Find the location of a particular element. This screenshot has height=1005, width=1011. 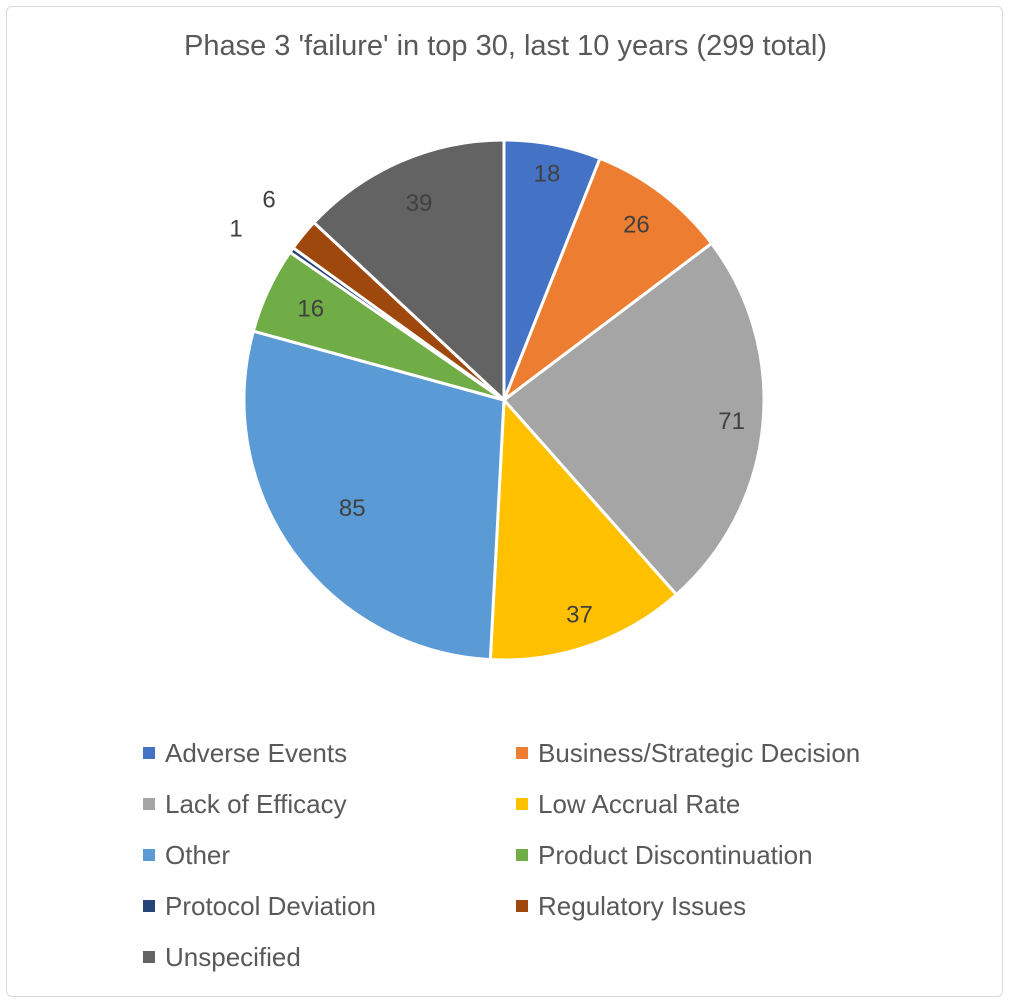

pie-slice-other is located at coordinates (374, 495).